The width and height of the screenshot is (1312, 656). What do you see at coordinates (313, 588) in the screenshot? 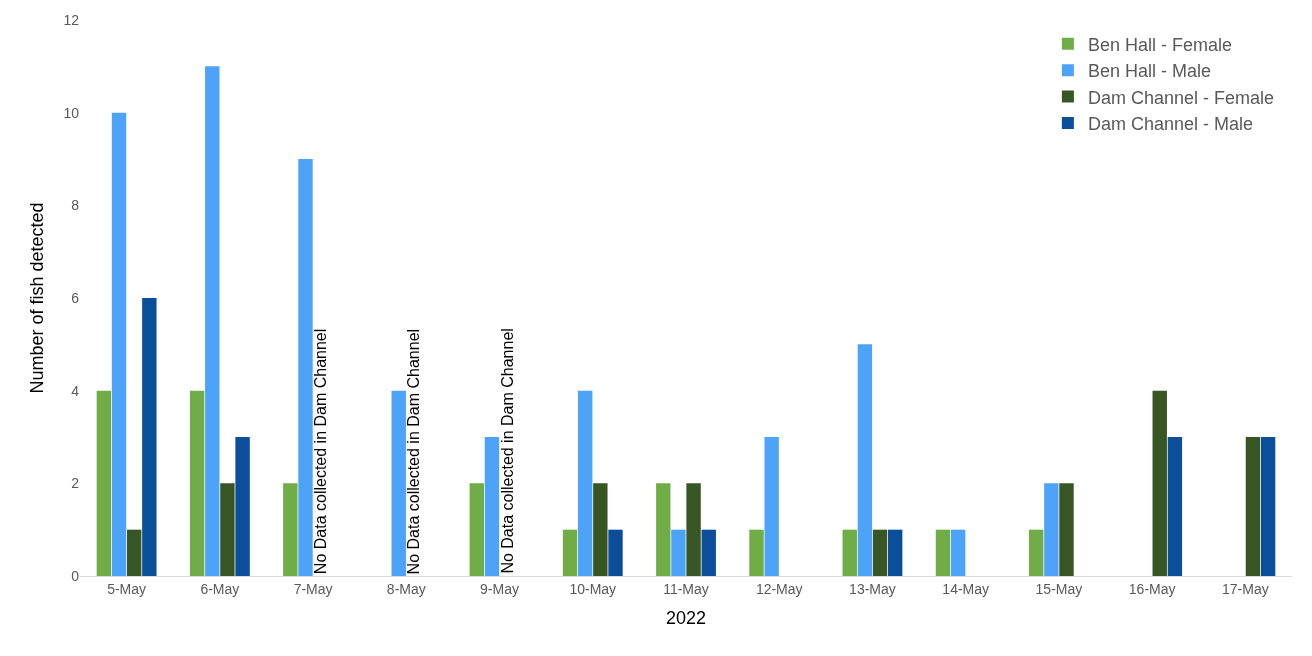
I see `x-tick-label: 7-May` at bounding box center [313, 588].